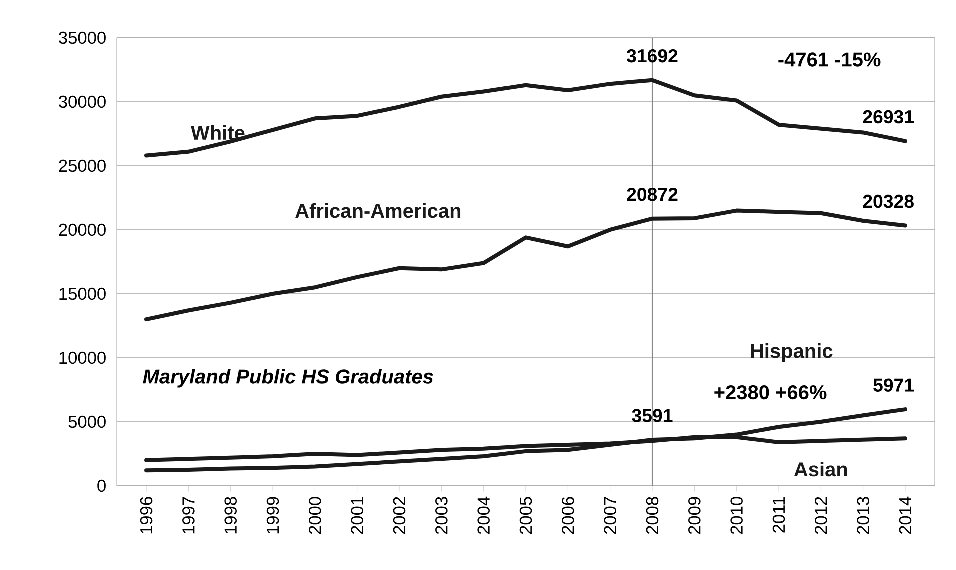 This screenshot has height=570, width=956. What do you see at coordinates (82, 230) in the screenshot?
I see `y-tick-label: 20000` at bounding box center [82, 230].